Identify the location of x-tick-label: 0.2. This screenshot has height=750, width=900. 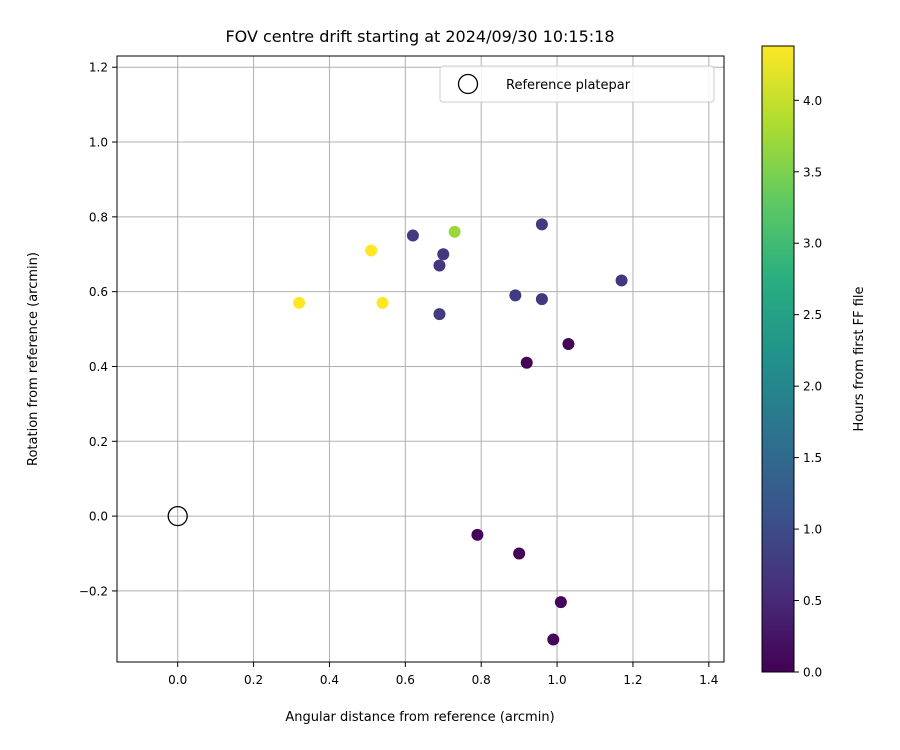
(253, 680).